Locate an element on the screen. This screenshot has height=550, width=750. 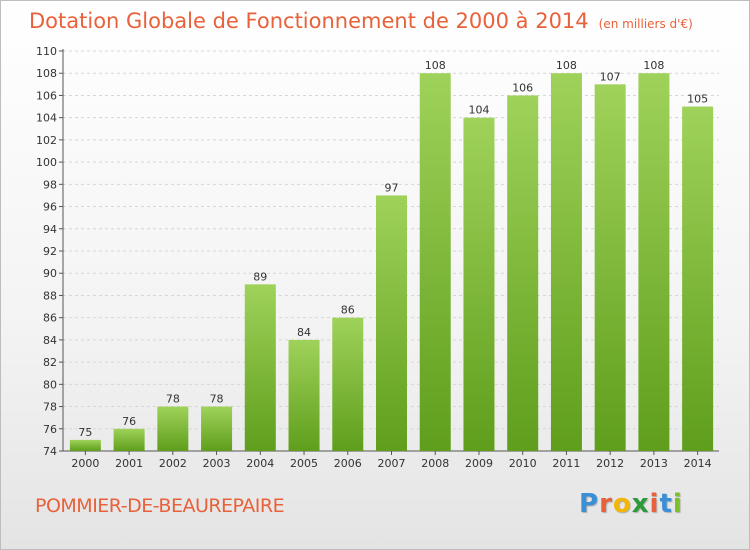
x-tick-label: 2012 is located at coordinates (610, 463).